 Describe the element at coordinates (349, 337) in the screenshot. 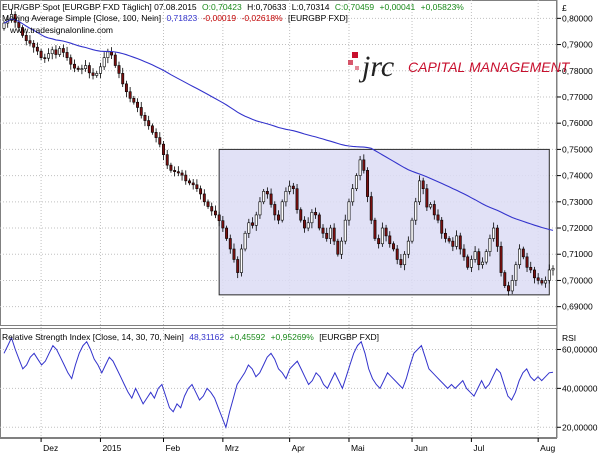

I see `rsi-legend-symbol: [EURGBP FXD]` at that location.